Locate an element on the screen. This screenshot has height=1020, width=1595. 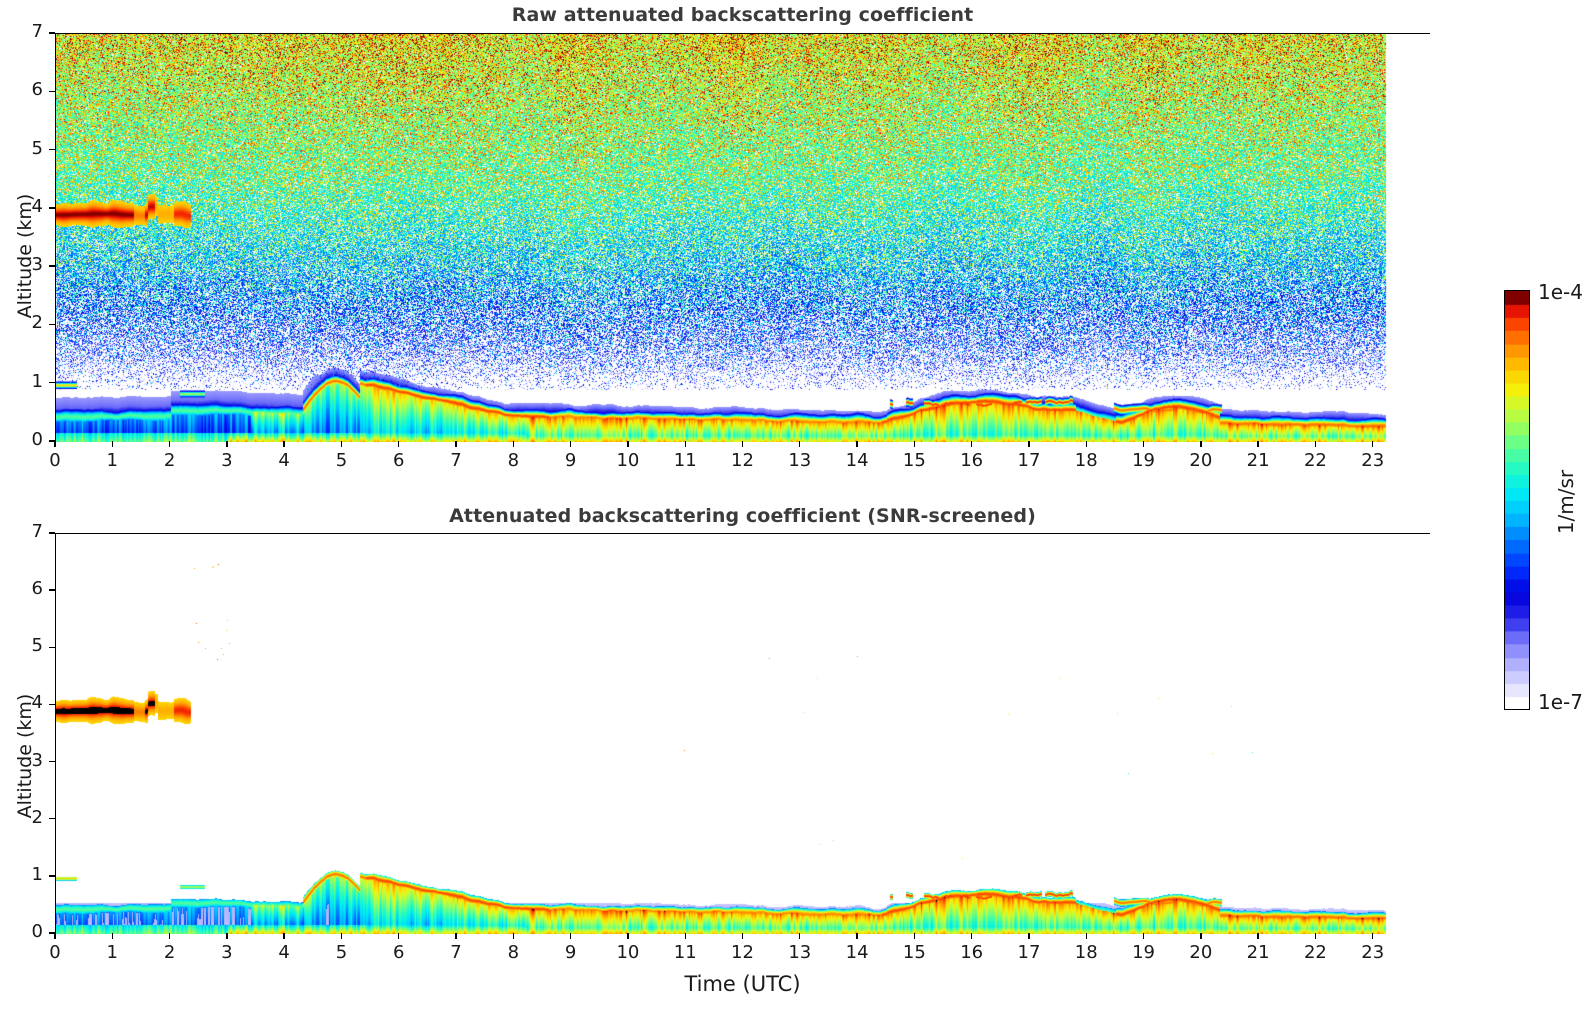
y-tick-label-raw-6: 6 is located at coordinates (37, 90).